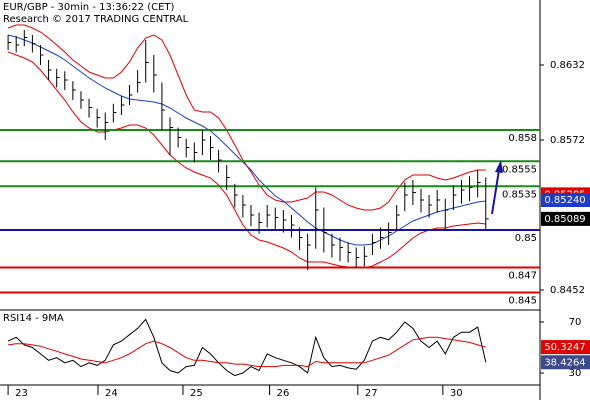 Image resolution: width=590 pixels, height=400 pixels. I want to click on chart-subtitle: Research © 2017 TRADING CENTRAL, so click(96, 19).